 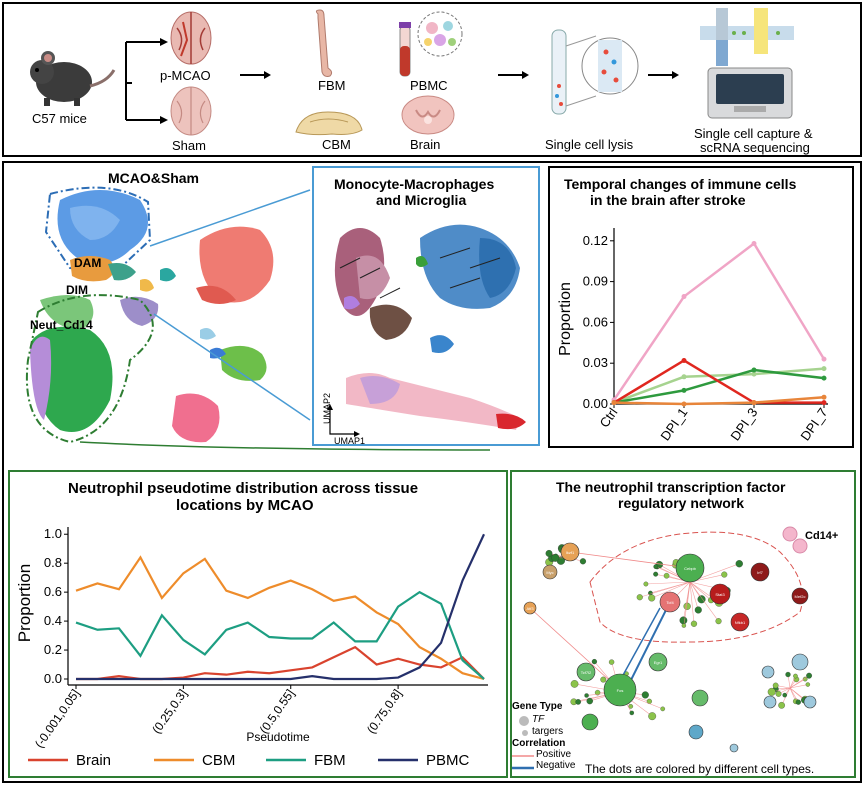 I want to click on network-title-2: regulatory network, so click(x=681, y=503).